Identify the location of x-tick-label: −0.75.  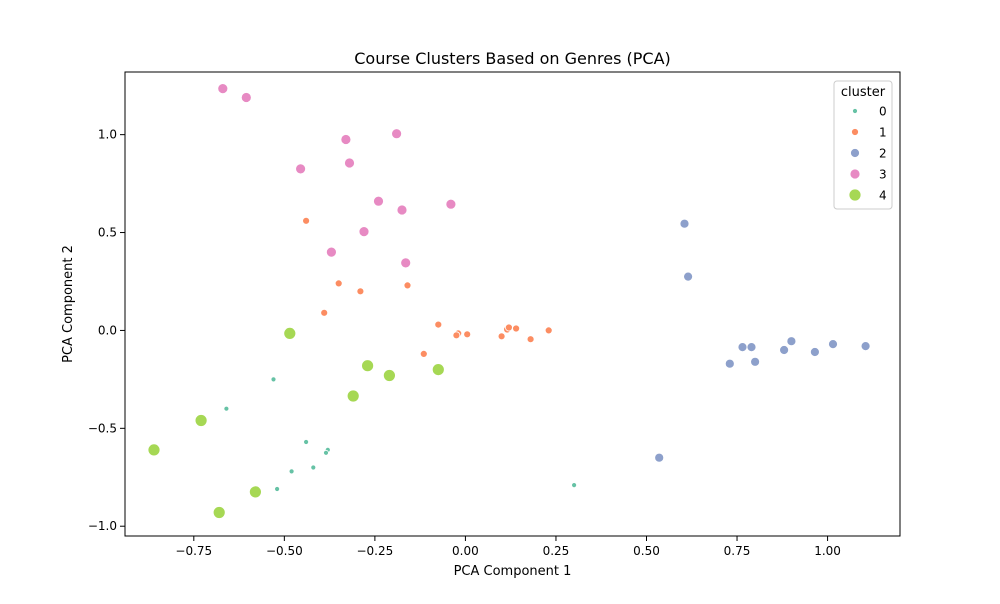
(193, 551).